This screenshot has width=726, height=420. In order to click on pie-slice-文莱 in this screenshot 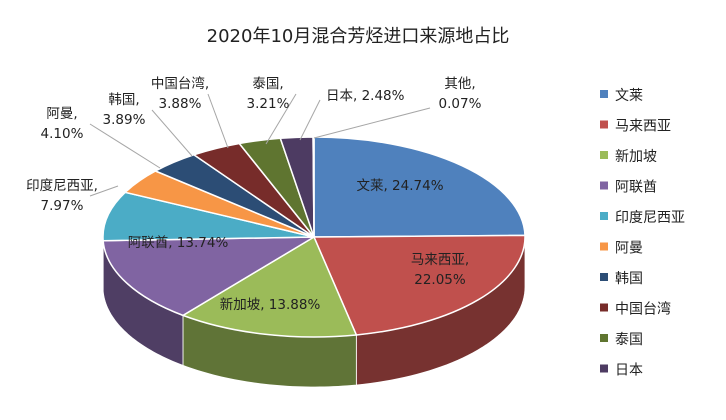, I will do `click(419, 187)`.